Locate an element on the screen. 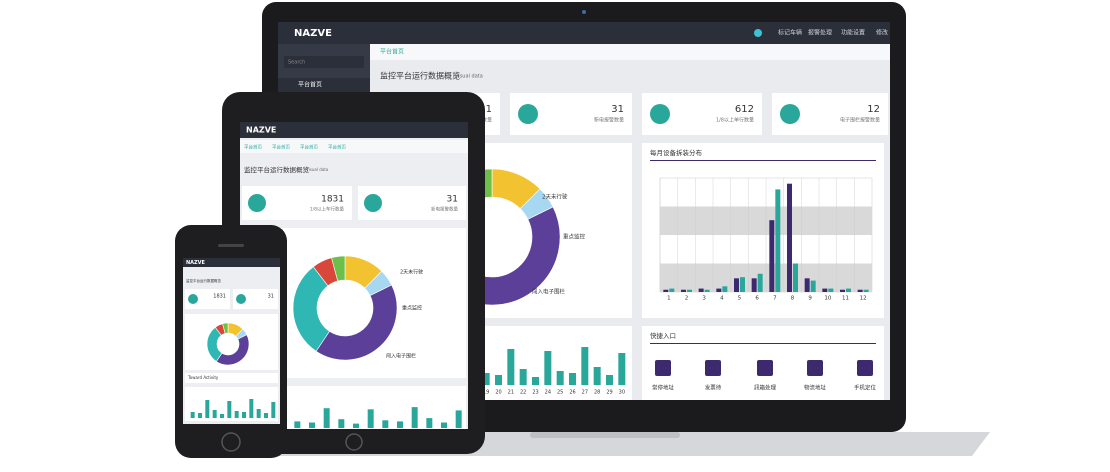 The height and width of the screenshot is (472, 1110). nav-item: 修改 is located at coordinates (882, 33).